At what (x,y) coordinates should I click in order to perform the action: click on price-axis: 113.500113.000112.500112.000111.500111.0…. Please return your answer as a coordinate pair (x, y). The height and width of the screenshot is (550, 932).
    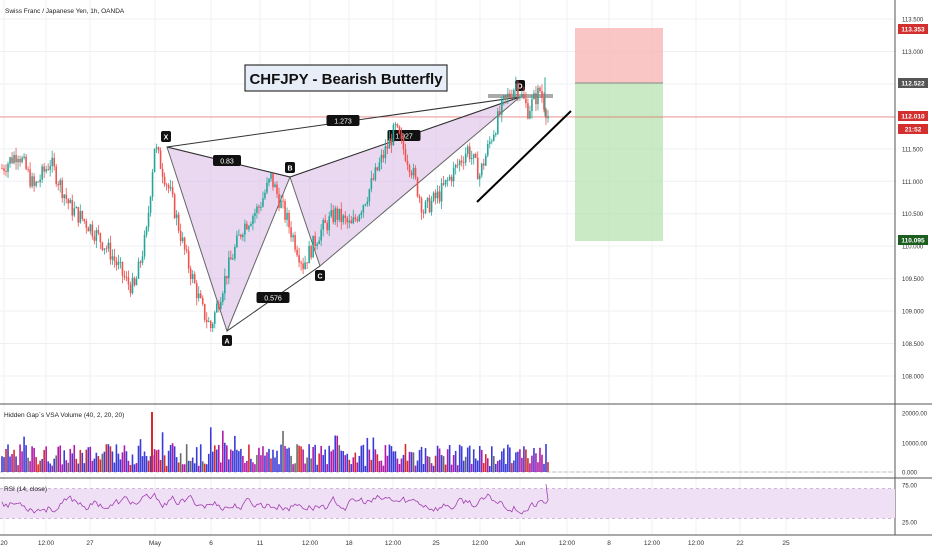
    Looking at the image, I should click on (913, 199).